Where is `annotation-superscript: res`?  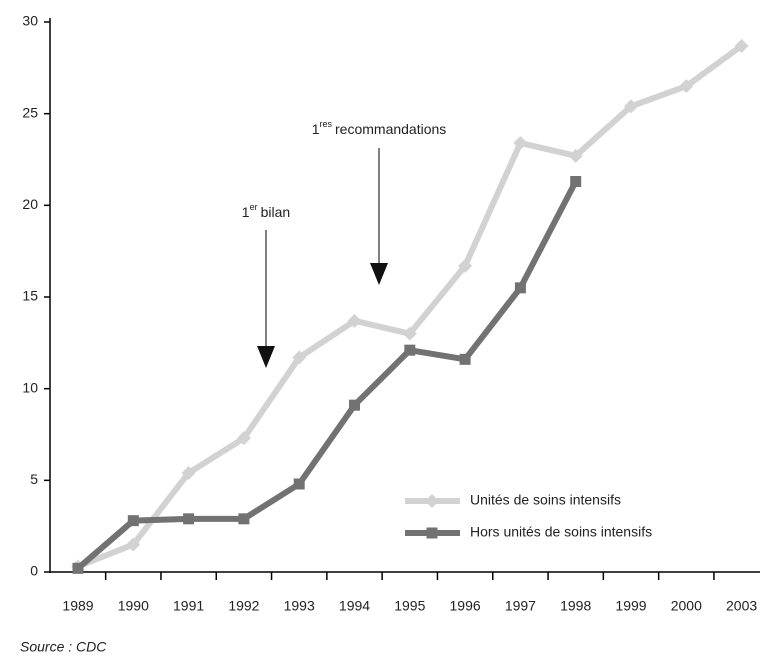
annotation-superscript: res is located at coordinates (326, 124).